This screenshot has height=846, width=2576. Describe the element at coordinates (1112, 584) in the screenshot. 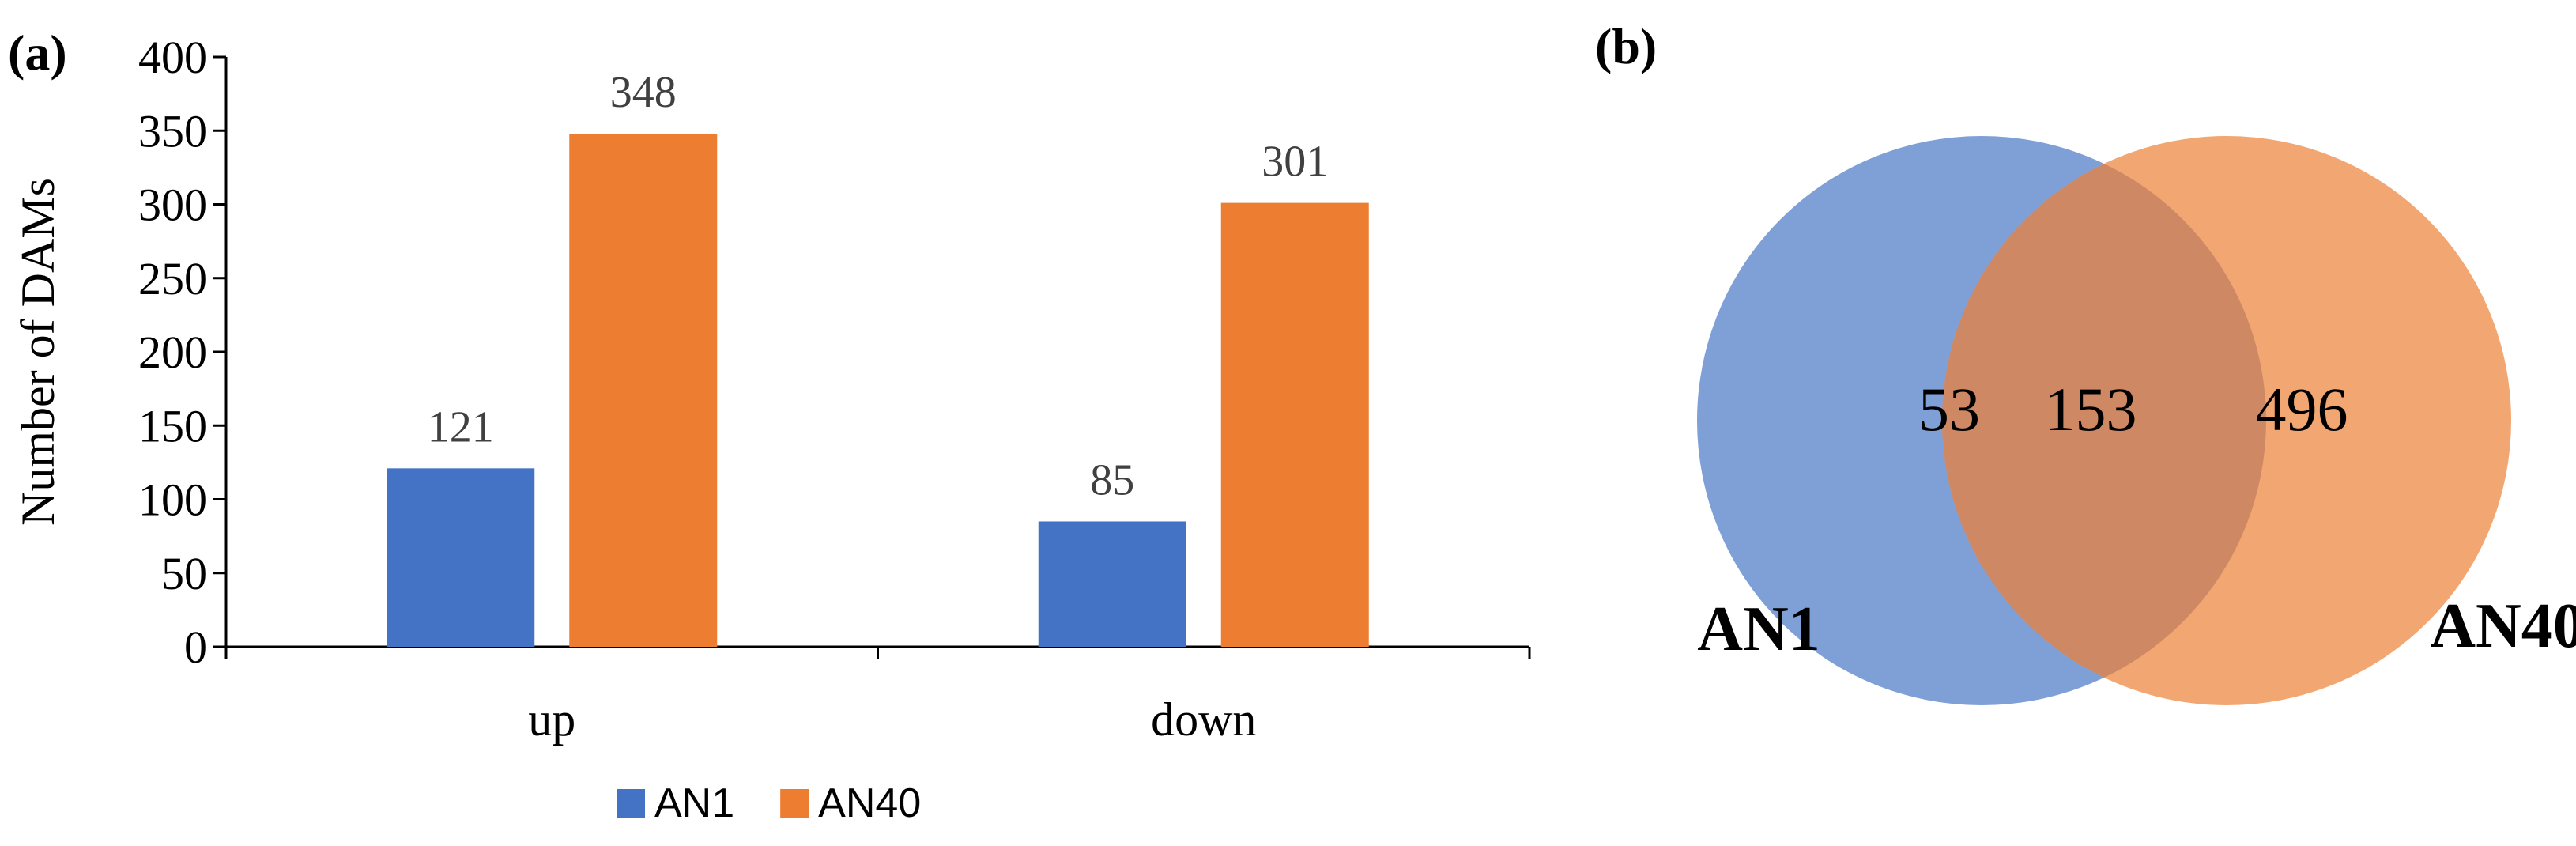

I see `bar-an1-down` at that location.